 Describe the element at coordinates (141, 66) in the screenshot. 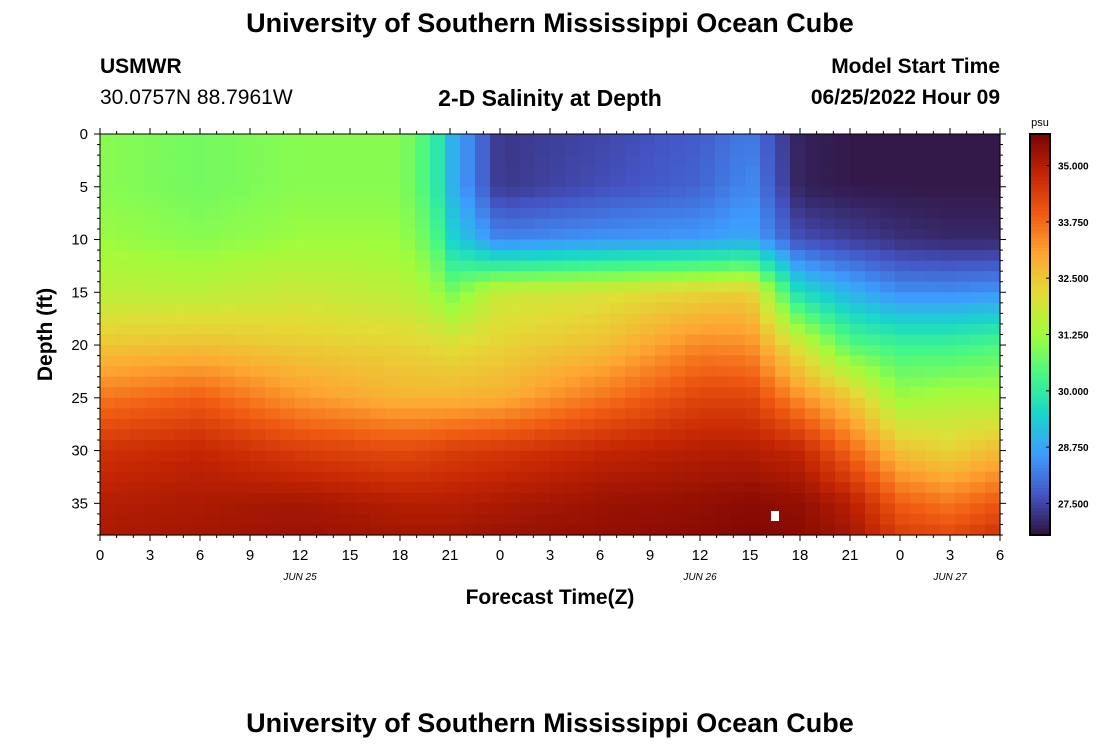

I see `station-name: USMWR` at that location.